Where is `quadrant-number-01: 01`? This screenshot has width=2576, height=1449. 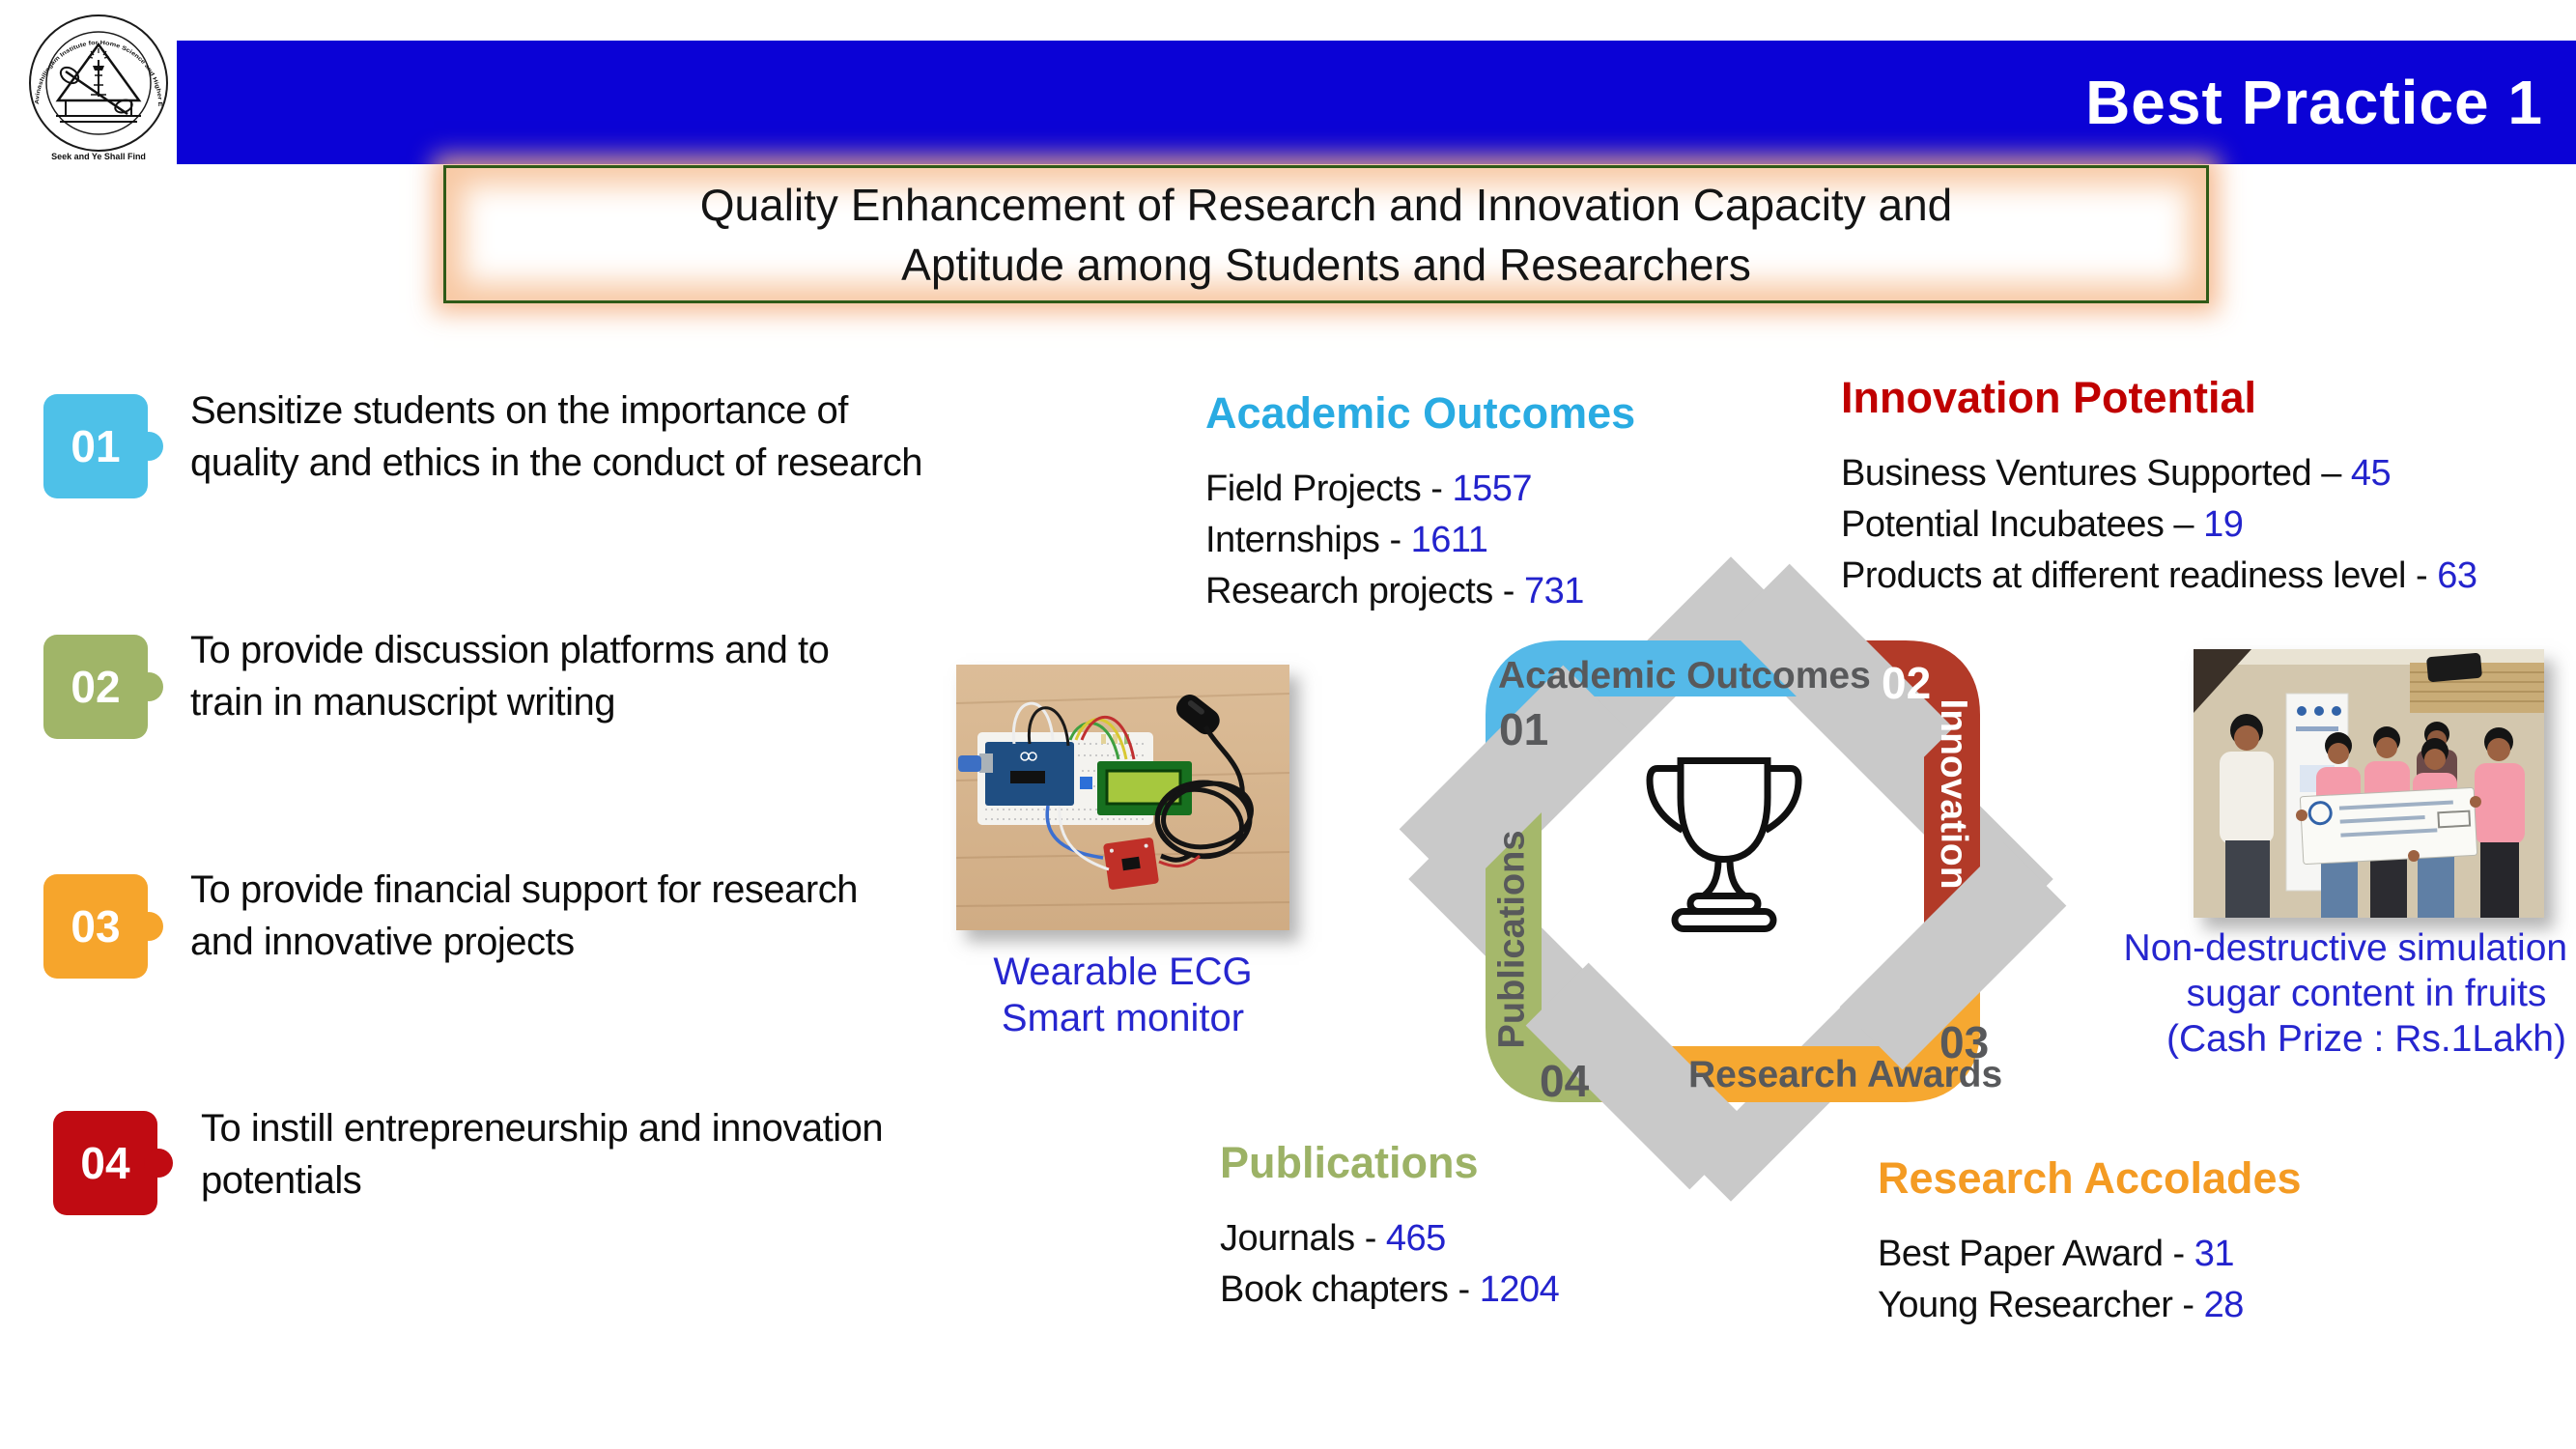
quadrant-number-01: 01 is located at coordinates (1524, 729).